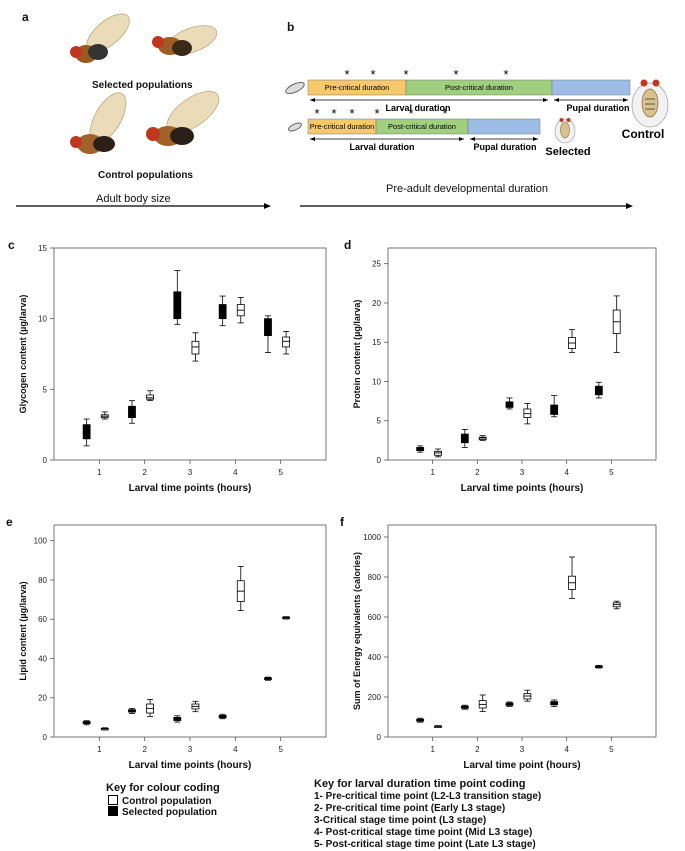  Describe the element at coordinates (611, 472) in the screenshot. I see `chart-d-xtick-label: 5` at that location.